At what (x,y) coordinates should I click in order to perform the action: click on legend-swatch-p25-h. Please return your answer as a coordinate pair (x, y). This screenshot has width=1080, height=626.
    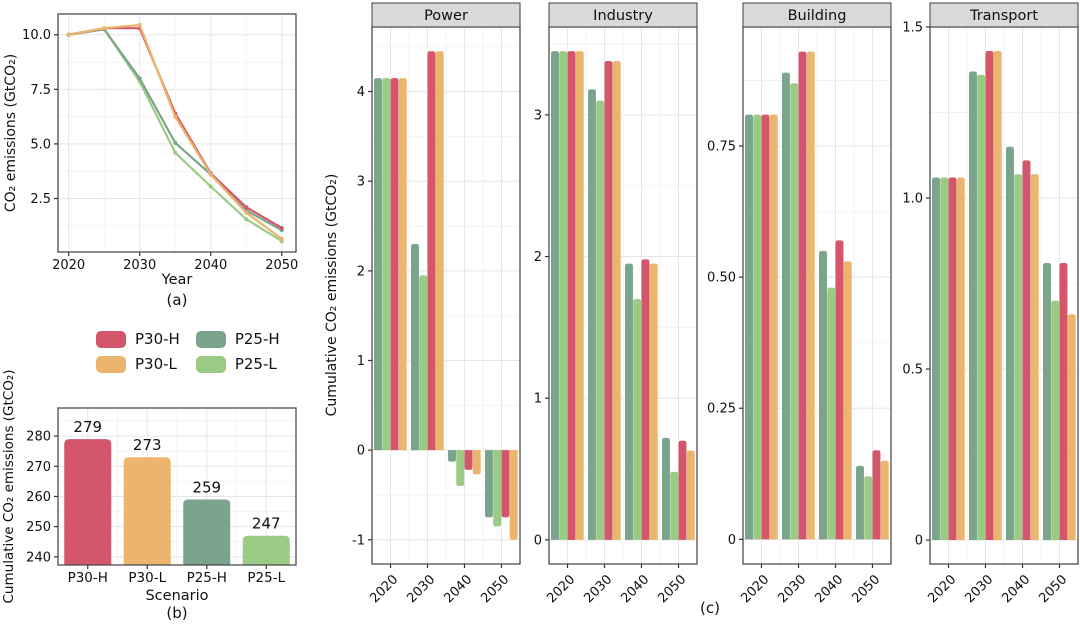
    Looking at the image, I should click on (210, 339).